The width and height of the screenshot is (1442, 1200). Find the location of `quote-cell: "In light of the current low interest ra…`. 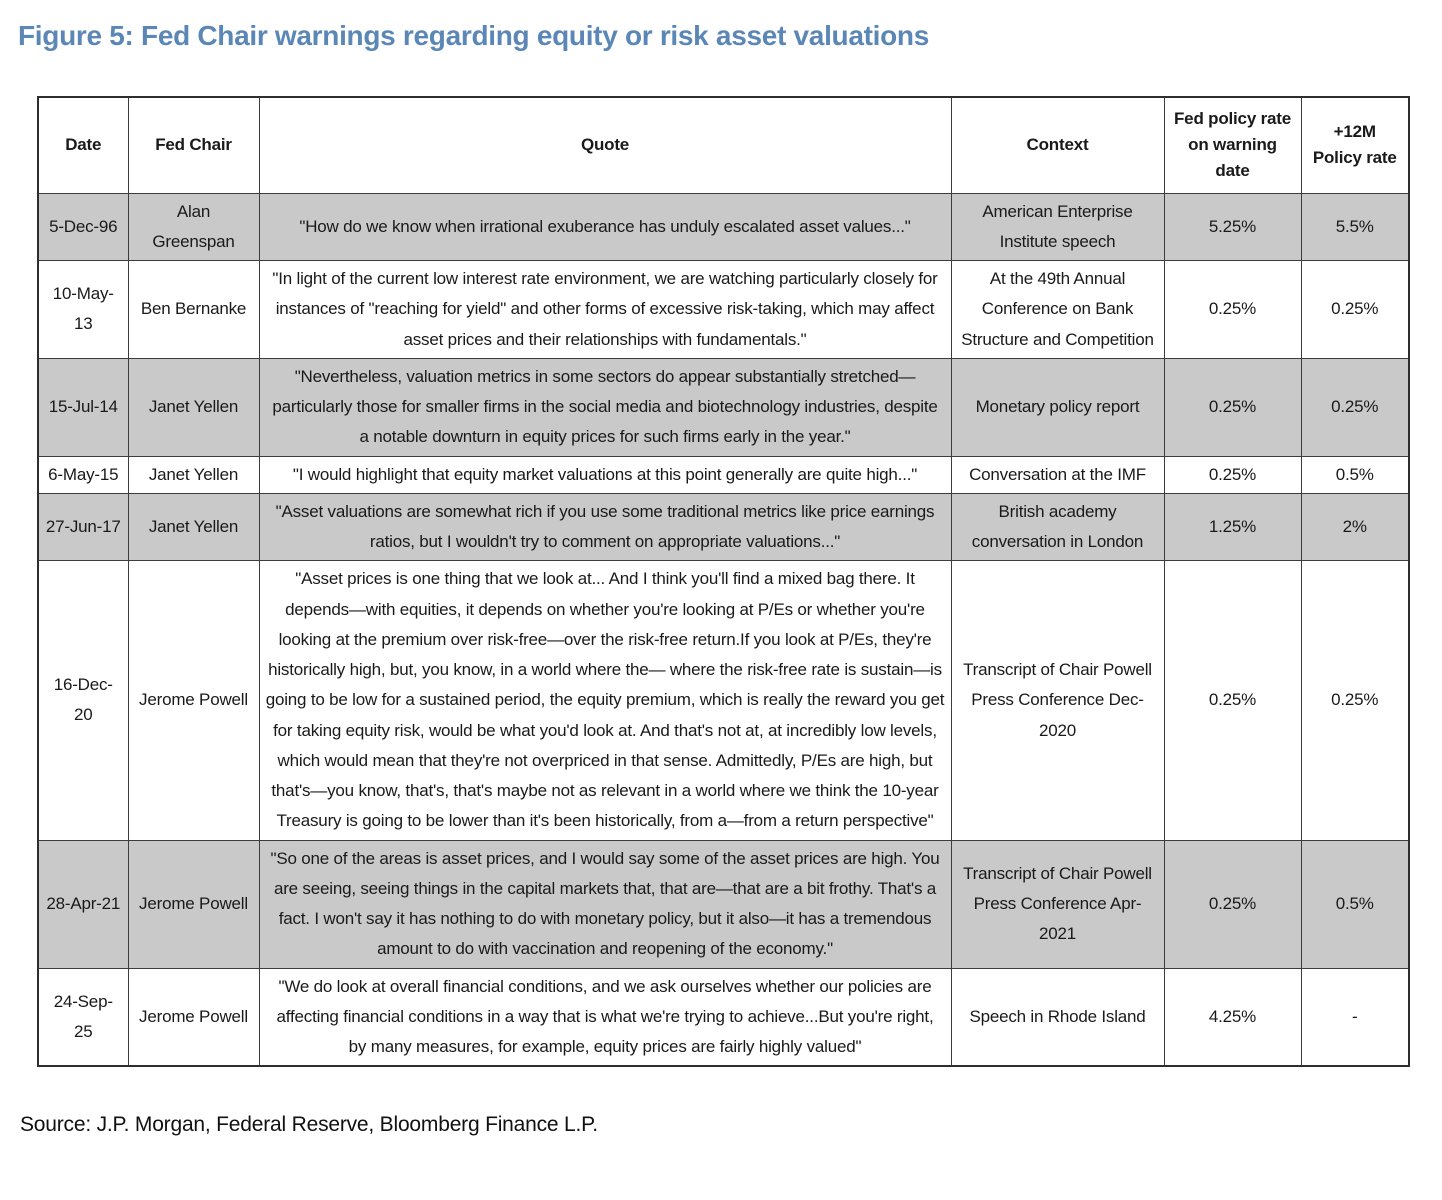

quote-cell: "In light of the current low interest ra… is located at coordinates (605, 309).